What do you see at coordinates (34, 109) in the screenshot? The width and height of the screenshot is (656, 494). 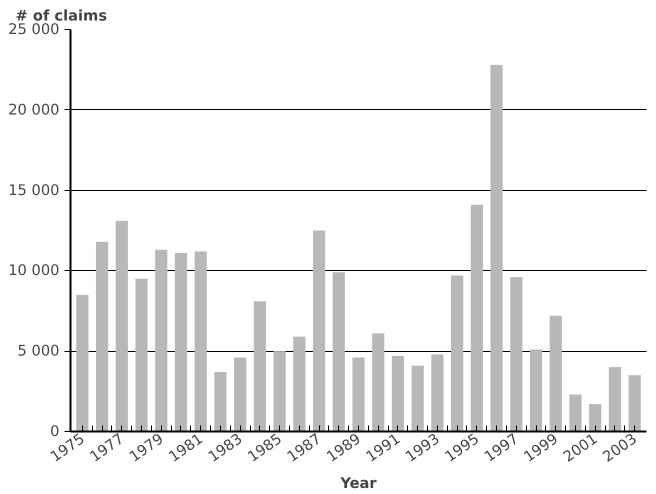 I see `y-tick-label: 20 000` at bounding box center [34, 109].